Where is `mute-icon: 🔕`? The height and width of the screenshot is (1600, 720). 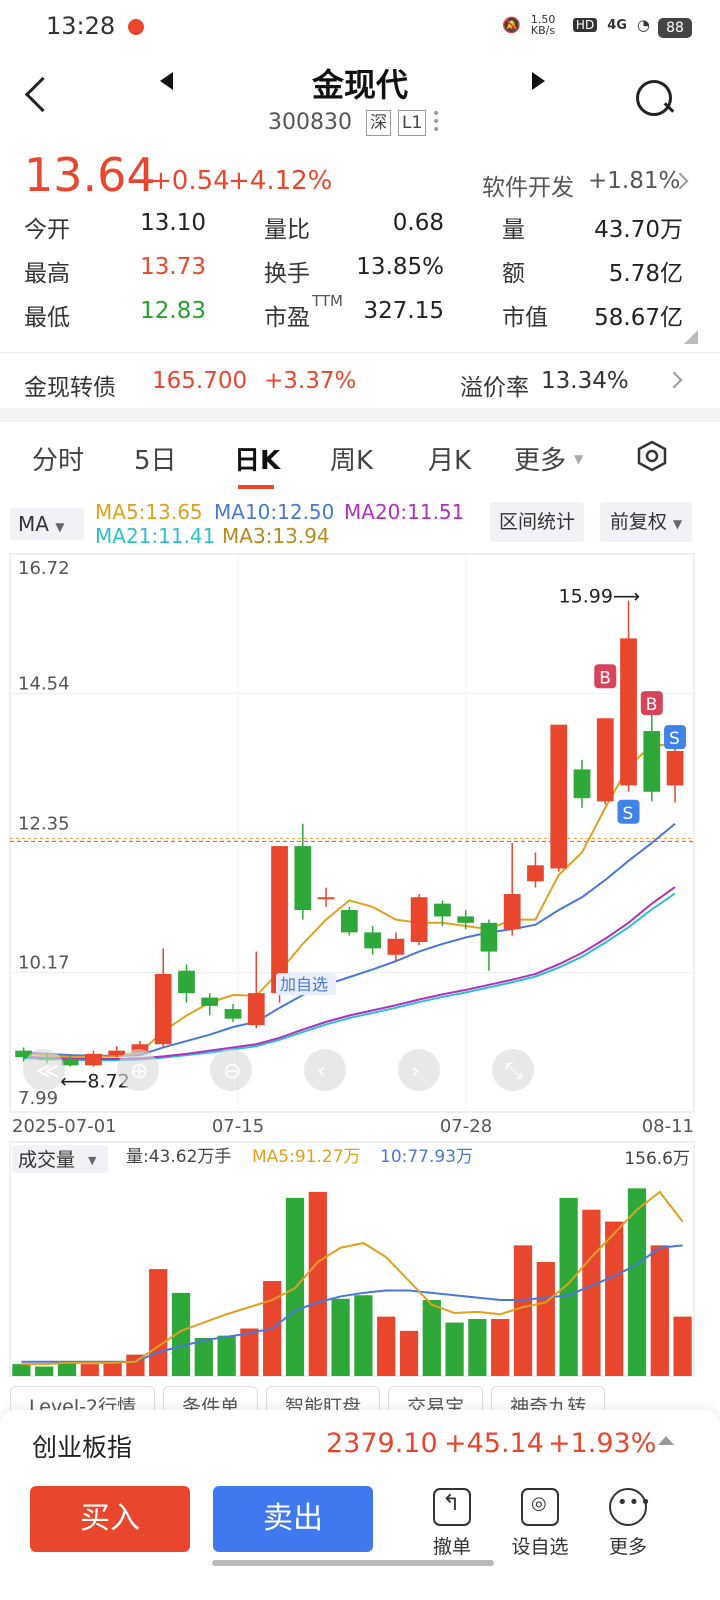 mute-icon: 🔕 is located at coordinates (511, 25).